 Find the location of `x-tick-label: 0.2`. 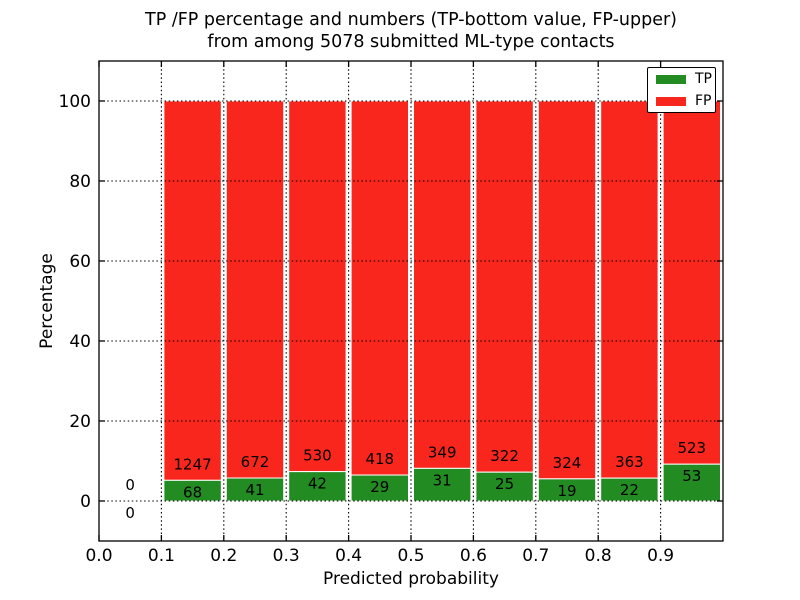

x-tick-label: 0.2 is located at coordinates (223, 556).